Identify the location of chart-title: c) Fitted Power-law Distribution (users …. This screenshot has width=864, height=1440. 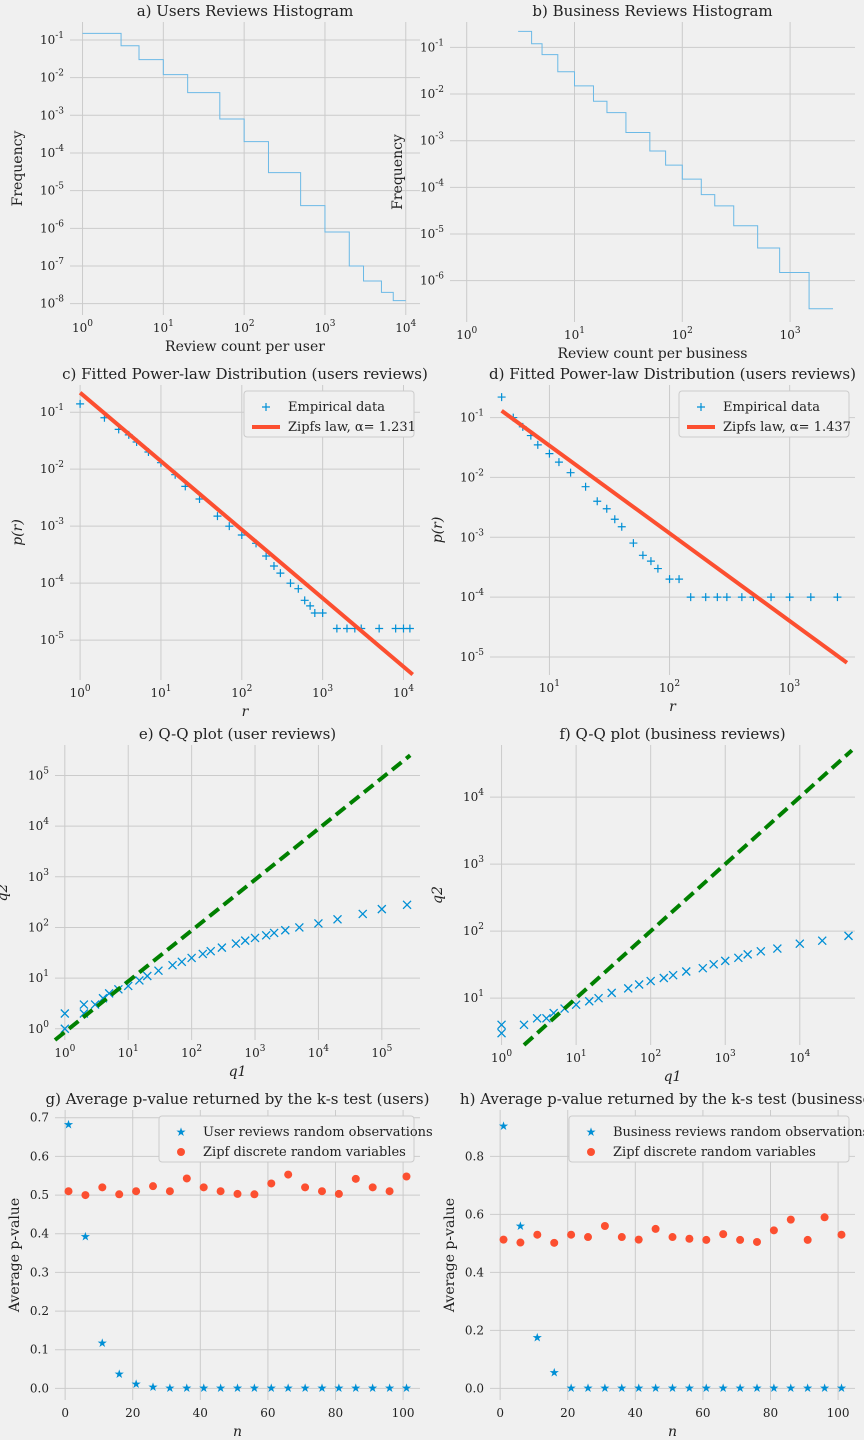
(245, 374).